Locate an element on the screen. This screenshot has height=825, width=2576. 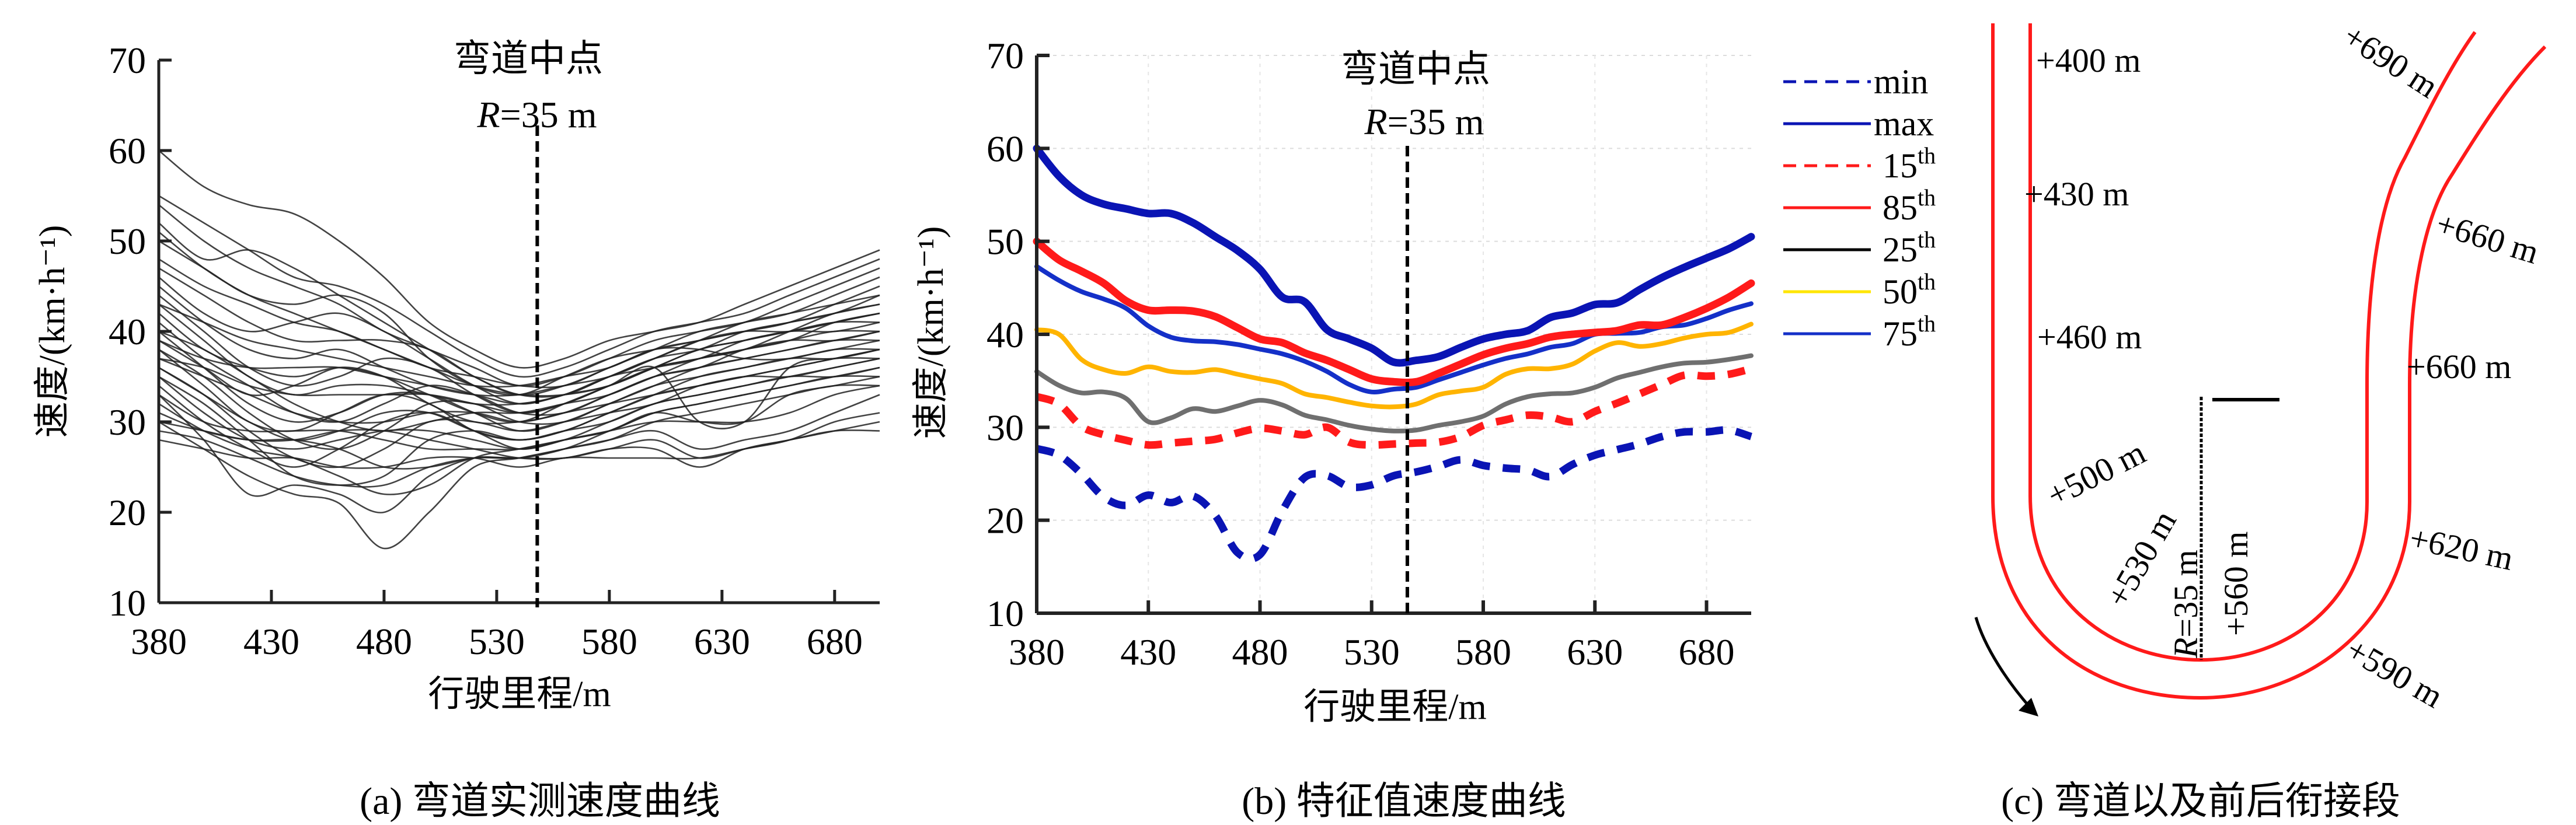
b-legend-label-50th: 50th is located at coordinates (1910, 289).